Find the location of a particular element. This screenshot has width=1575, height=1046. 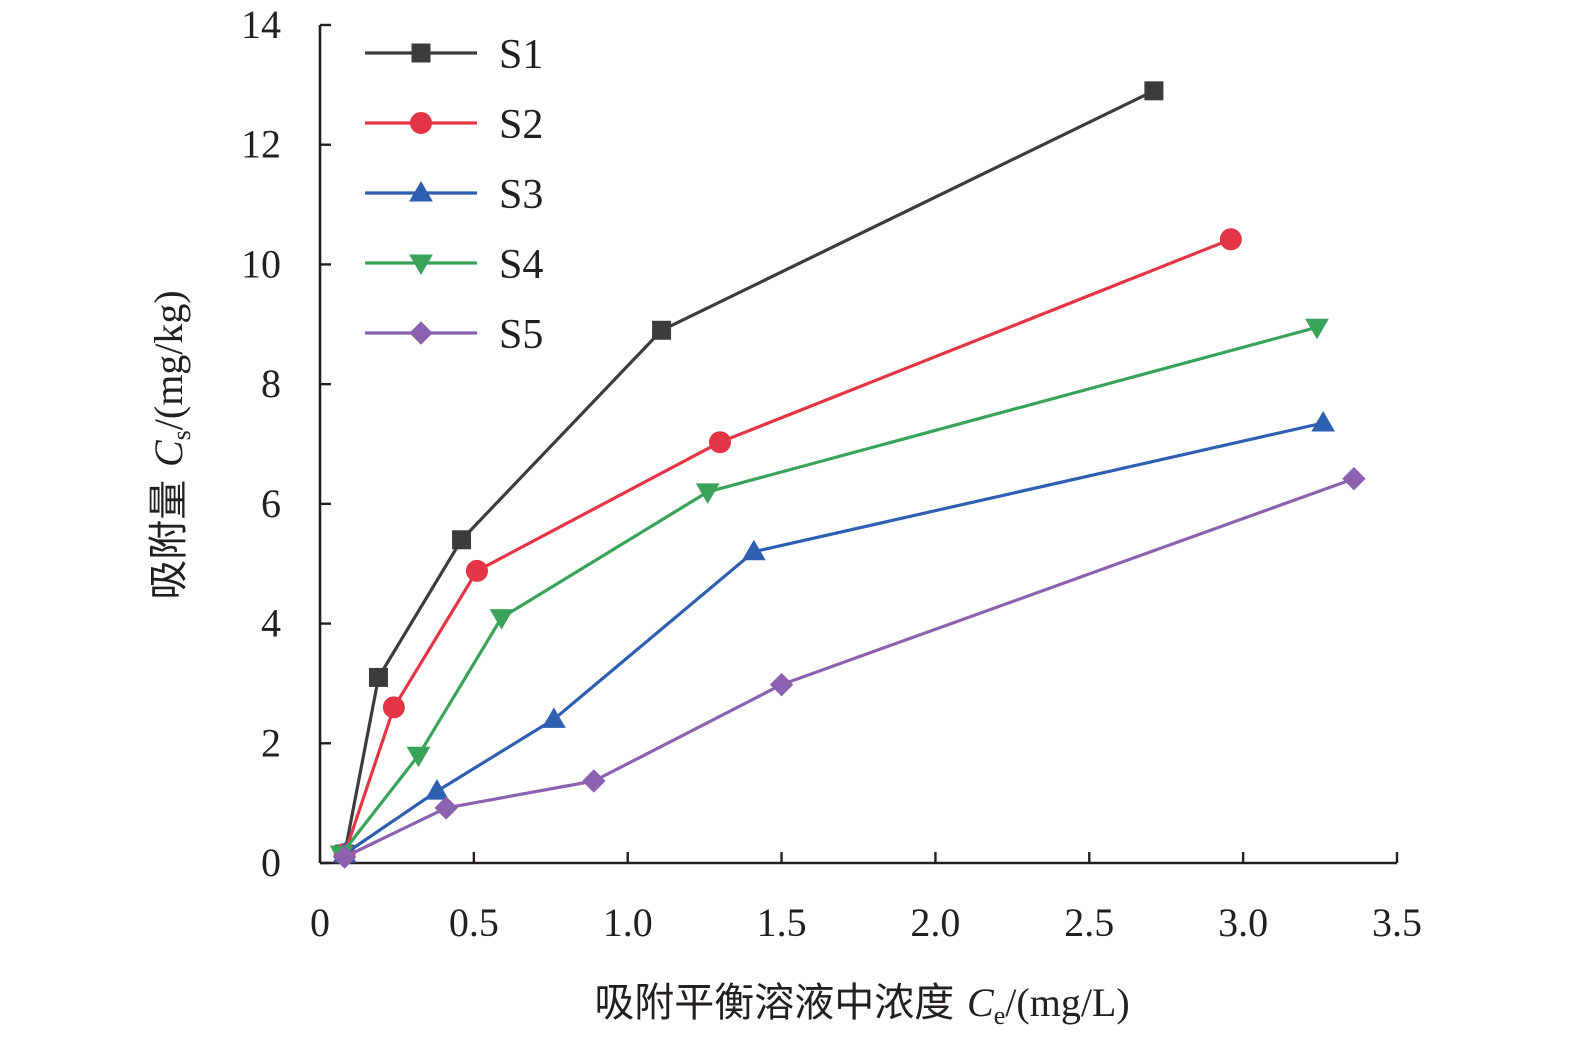

y-tick-label: 12 is located at coordinates (261, 144).